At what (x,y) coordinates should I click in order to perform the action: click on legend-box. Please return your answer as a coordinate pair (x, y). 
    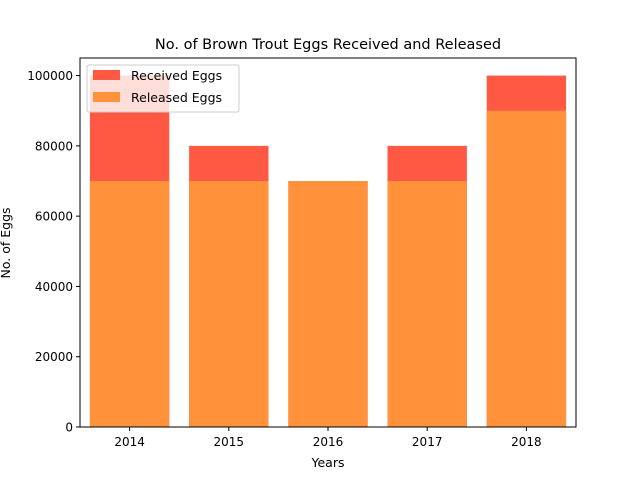
    Looking at the image, I should click on (163, 88).